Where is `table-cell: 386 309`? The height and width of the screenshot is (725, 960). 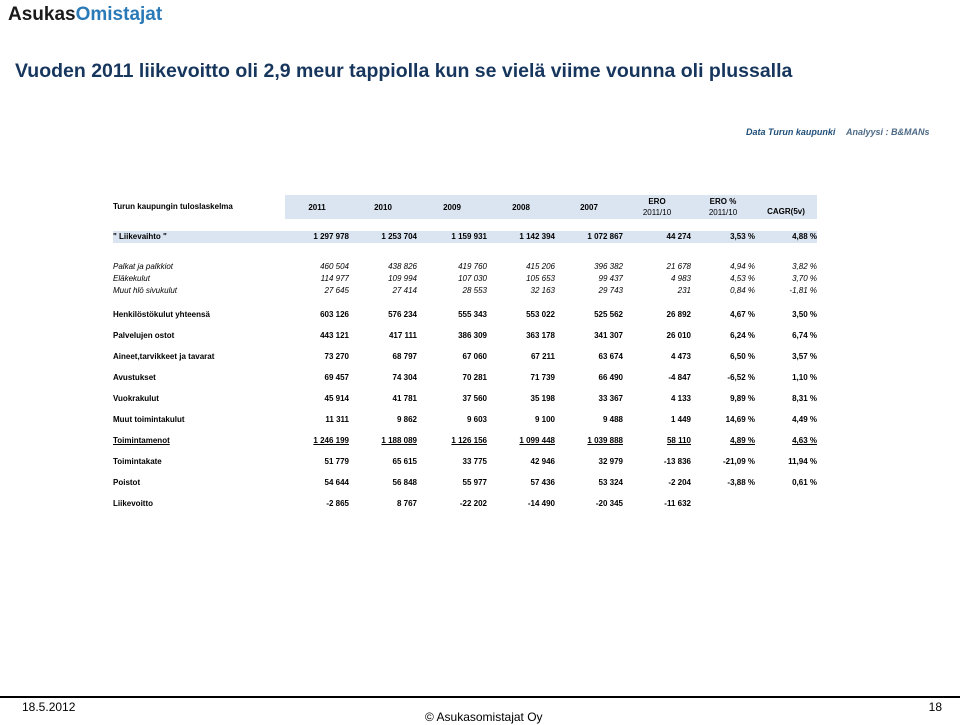
table-cell: 386 309 is located at coordinates (472, 335).